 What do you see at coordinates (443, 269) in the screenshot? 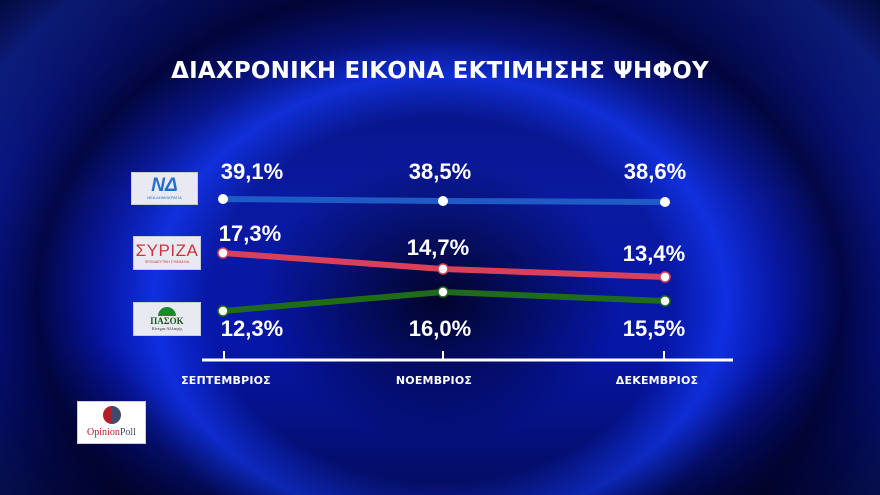
I see `point-syriza-nov` at bounding box center [443, 269].